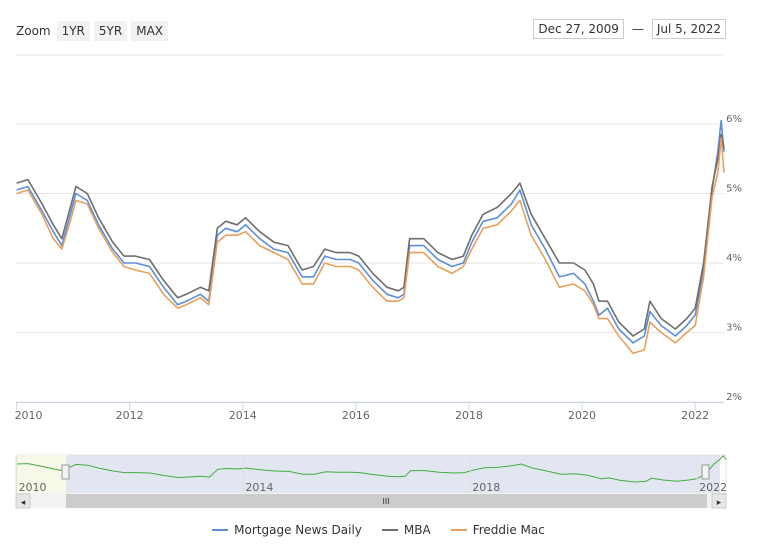 This screenshot has width=757, height=547. I want to click on x-tick-label: 2022, so click(695, 415).